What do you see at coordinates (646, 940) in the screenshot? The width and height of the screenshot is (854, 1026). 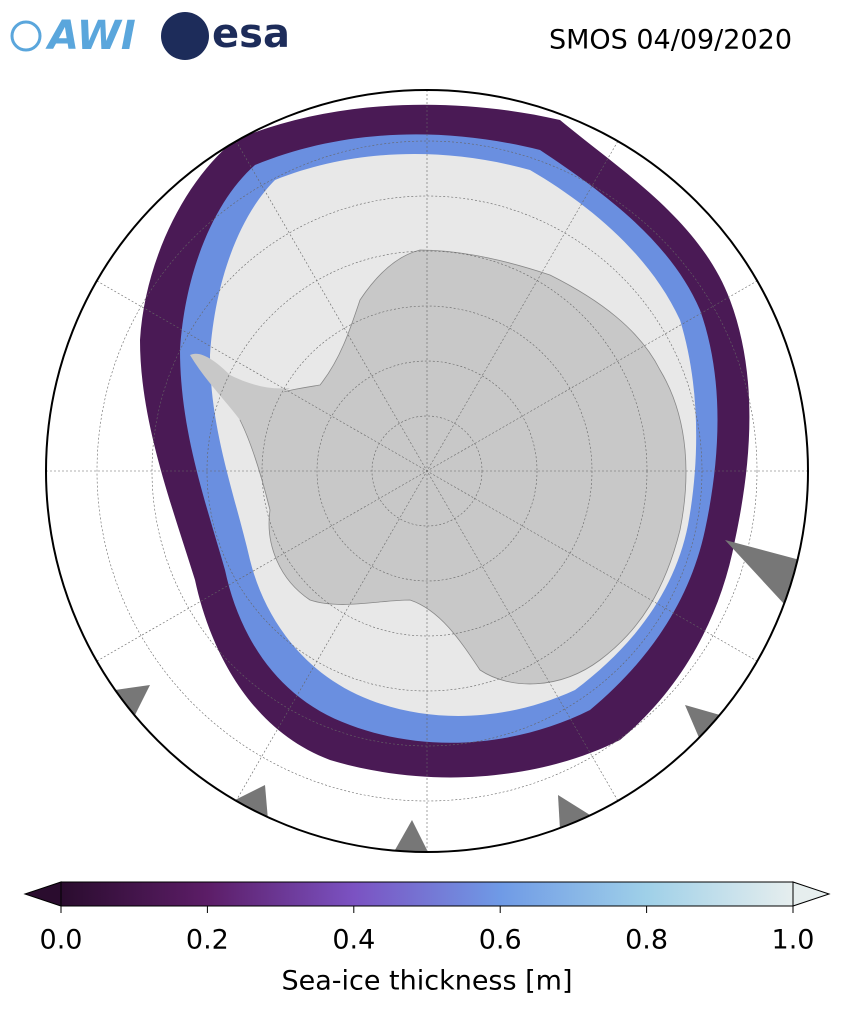 I see `colorbar-tick-label: 0.8` at bounding box center [646, 940].